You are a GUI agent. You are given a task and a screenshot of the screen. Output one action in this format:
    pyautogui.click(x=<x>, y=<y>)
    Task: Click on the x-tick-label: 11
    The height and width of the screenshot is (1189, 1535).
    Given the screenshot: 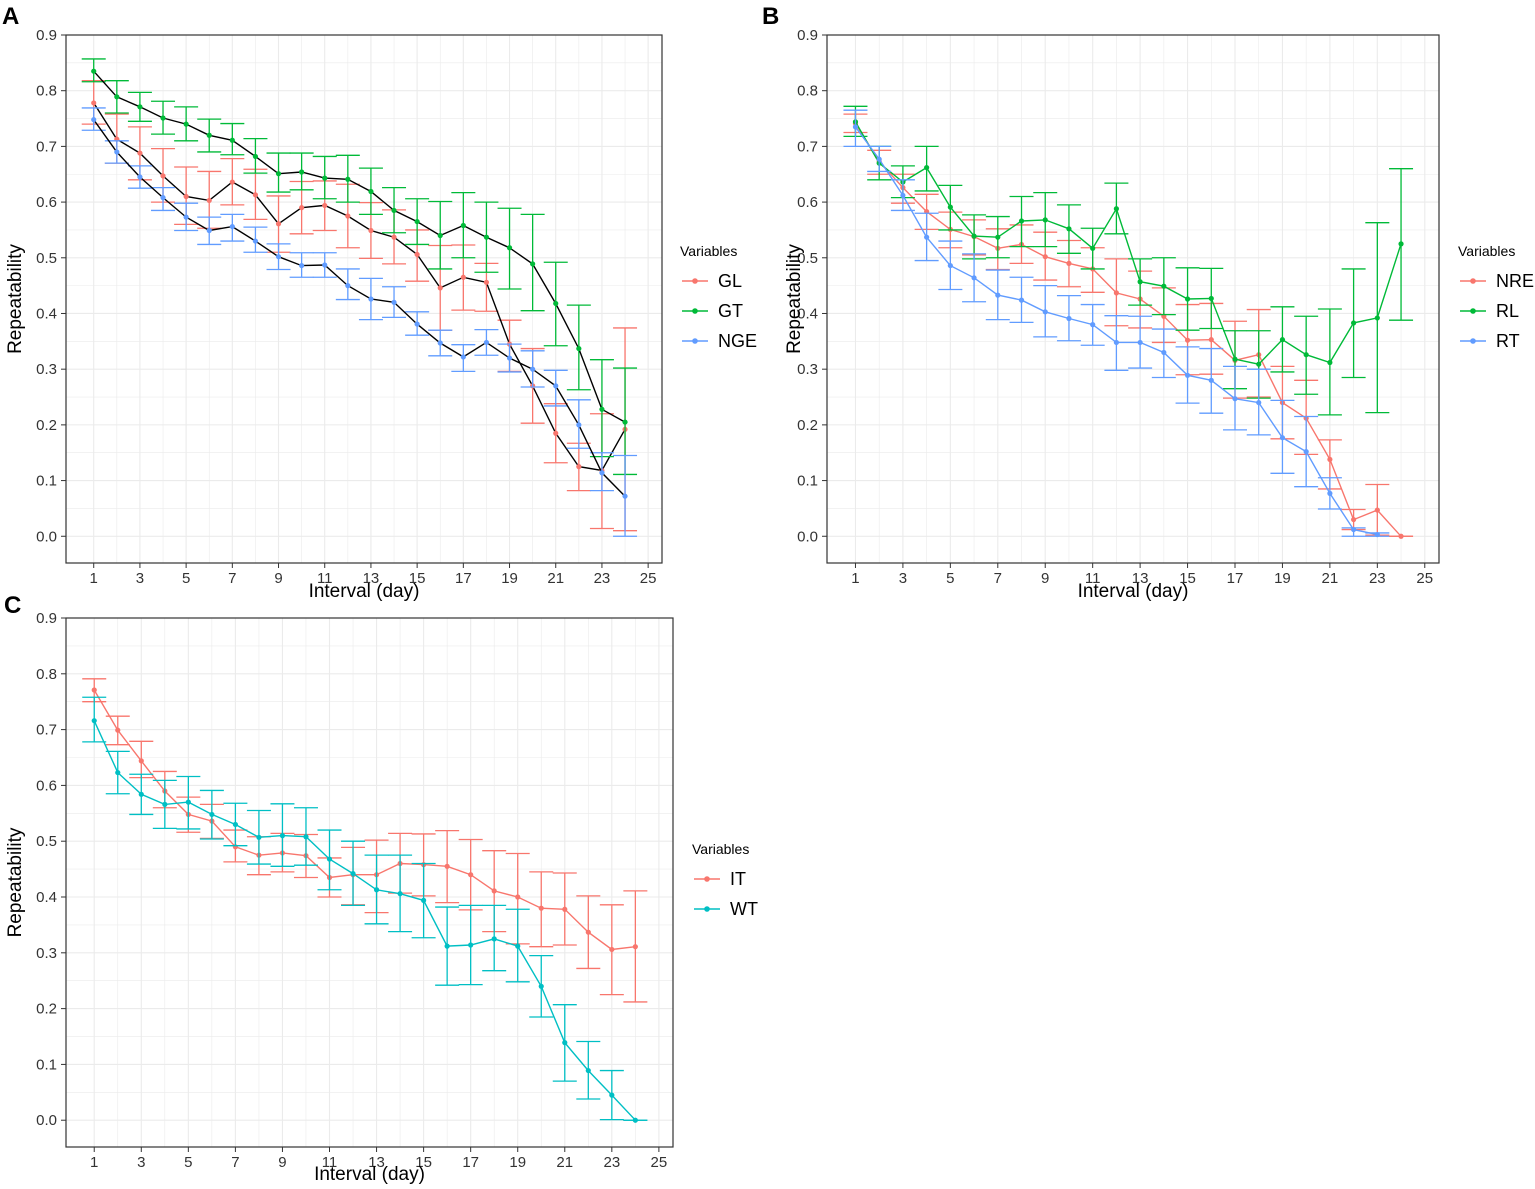 What is the action you would take?
    pyautogui.click(x=1093, y=578)
    